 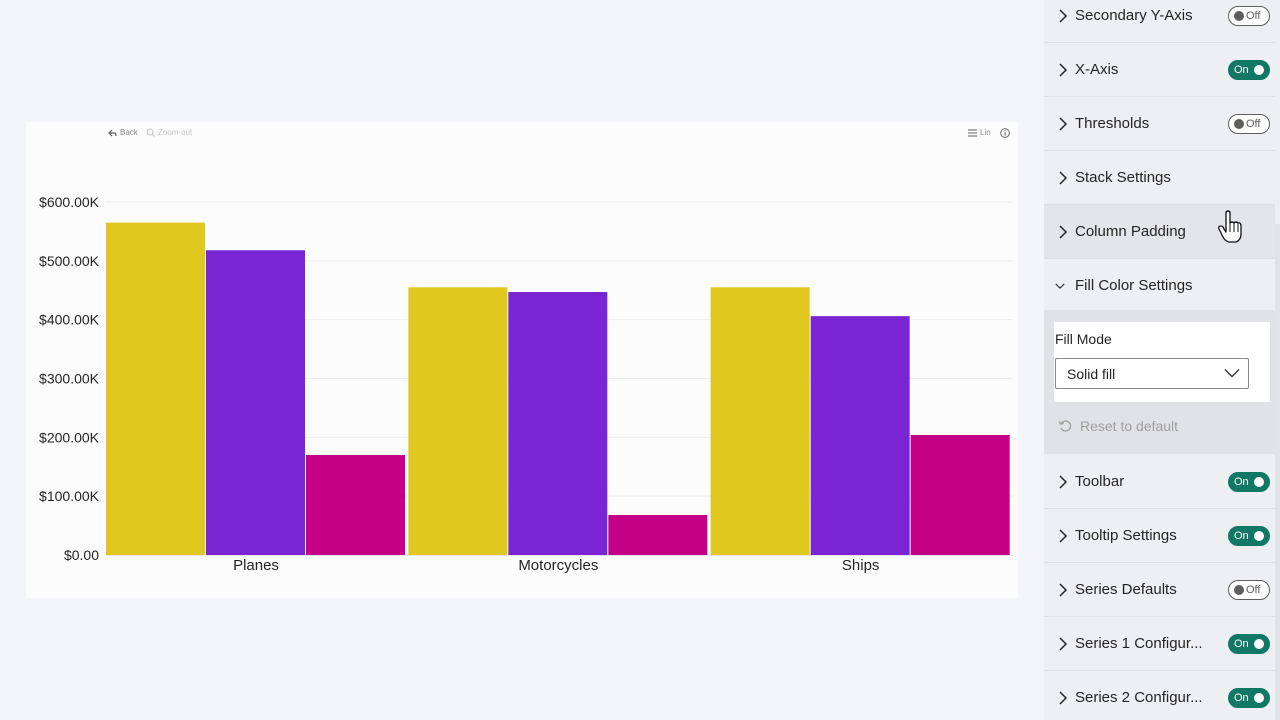 I want to click on panel-item-secondary-y-axis: Secondary Y-Axis Off, so click(x=1159, y=21).